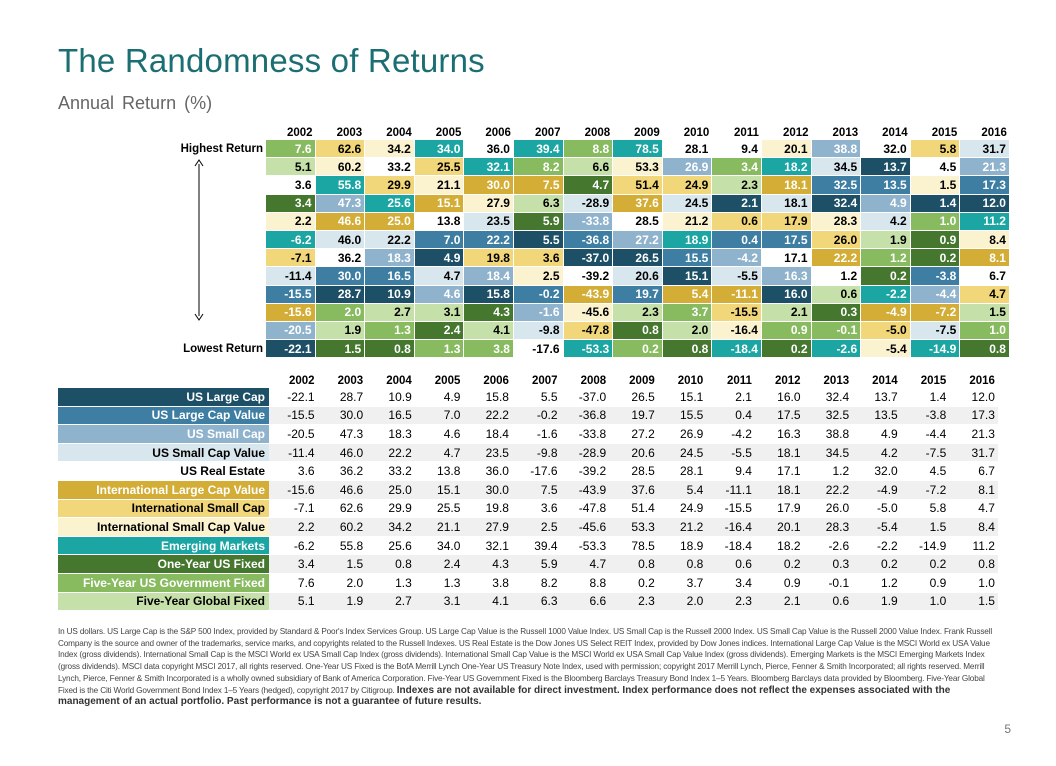 The image size is (1056, 766). Describe the element at coordinates (439, 602) in the screenshot. I see `index-value: 3.1` at that location.